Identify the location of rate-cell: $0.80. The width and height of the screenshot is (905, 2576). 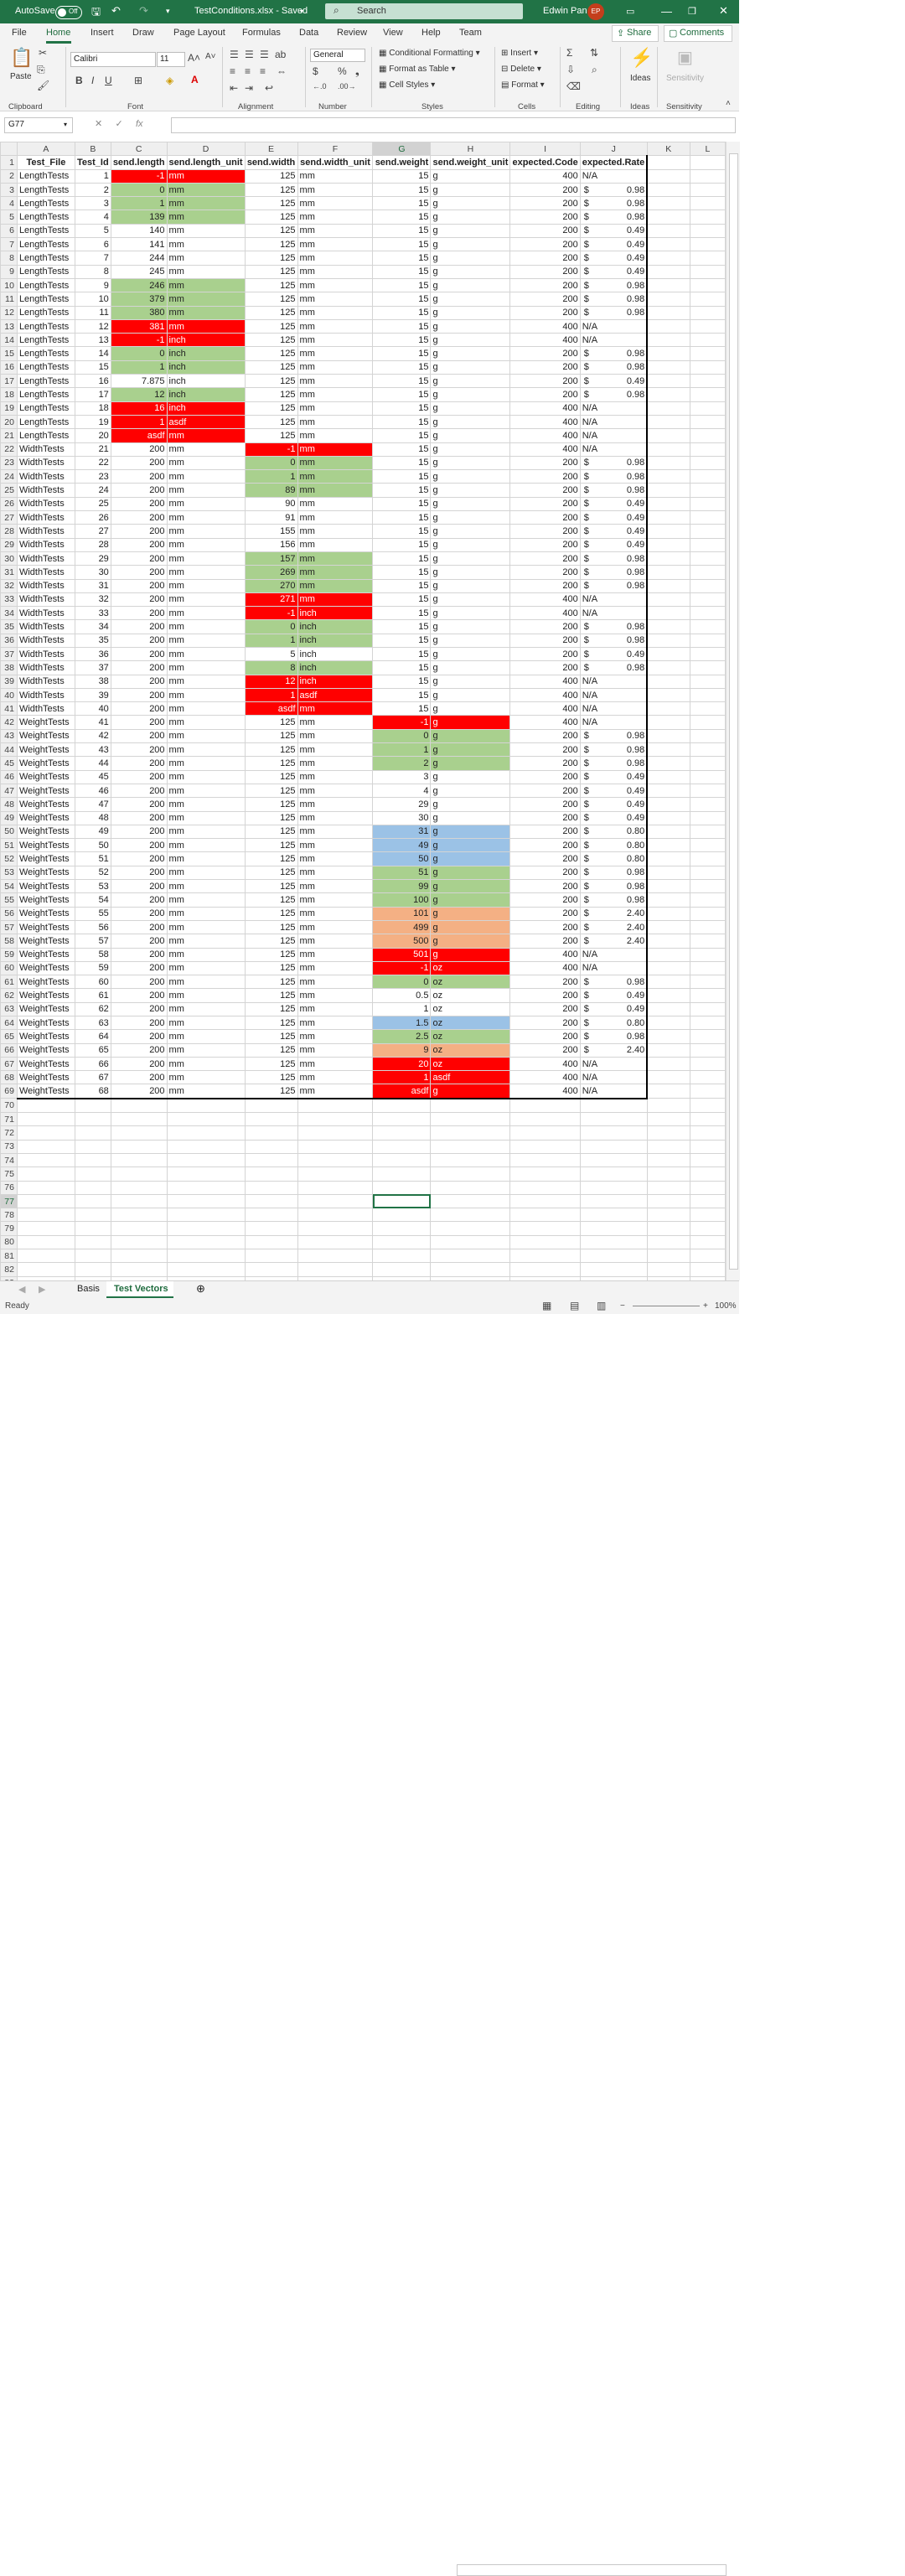
(614, 832).